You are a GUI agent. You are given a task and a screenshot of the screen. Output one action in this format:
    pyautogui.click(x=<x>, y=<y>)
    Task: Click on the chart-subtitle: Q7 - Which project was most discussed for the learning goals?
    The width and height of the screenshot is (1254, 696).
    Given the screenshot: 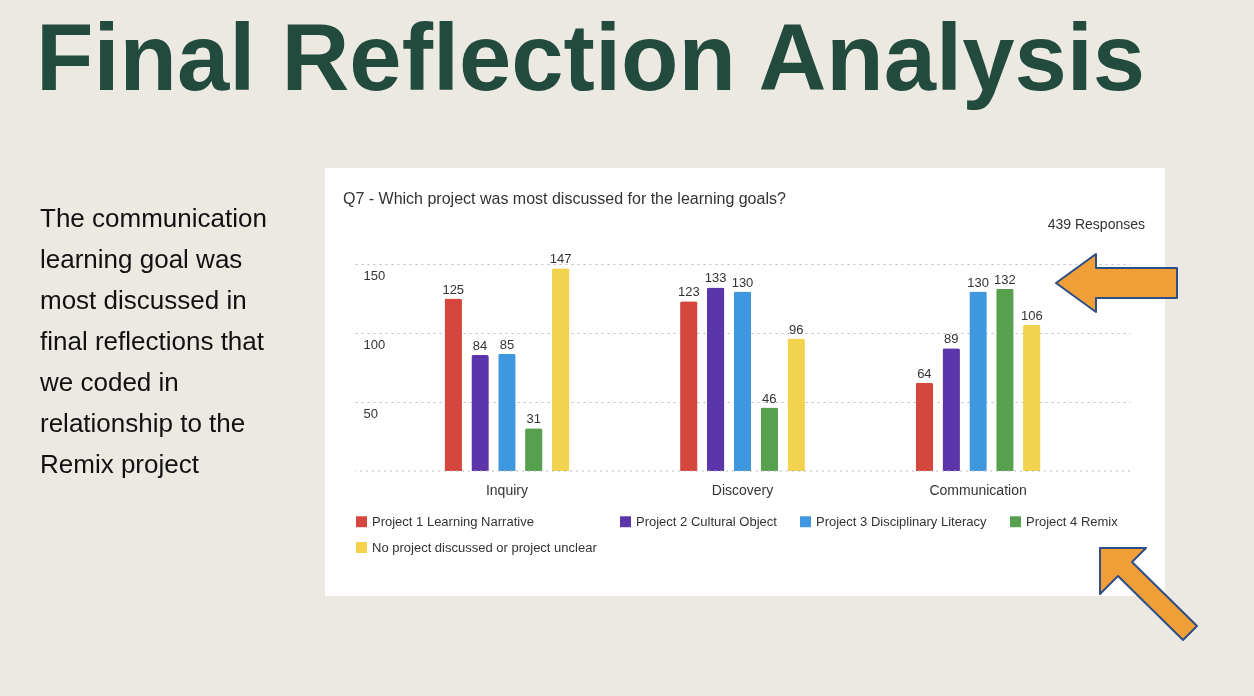 What is the action you would take?
    pyautogui.click(x=564, y=199)
    